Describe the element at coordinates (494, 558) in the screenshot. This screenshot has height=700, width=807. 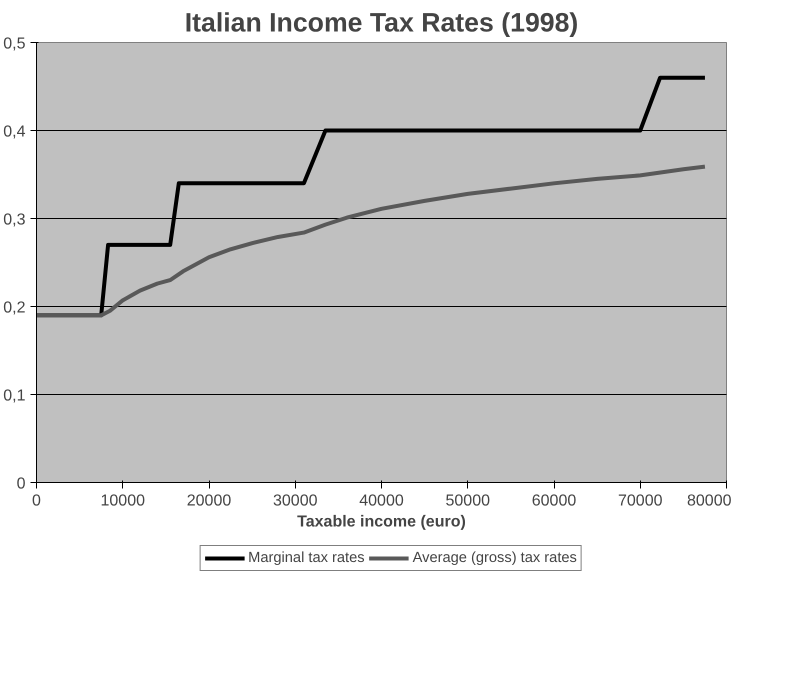
I see `legend-label: Average (gross) tax rates` at that location.